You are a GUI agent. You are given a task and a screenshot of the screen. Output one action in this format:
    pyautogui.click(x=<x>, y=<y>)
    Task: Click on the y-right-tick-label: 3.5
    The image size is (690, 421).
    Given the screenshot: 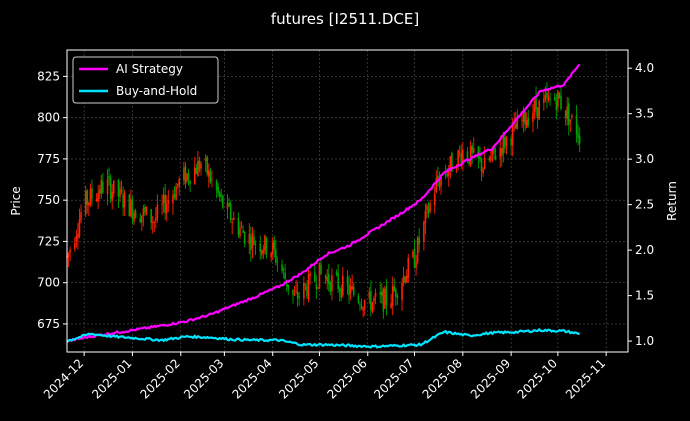 What is the action you would take?
    pyautogui.click(x=644, y=114)
    